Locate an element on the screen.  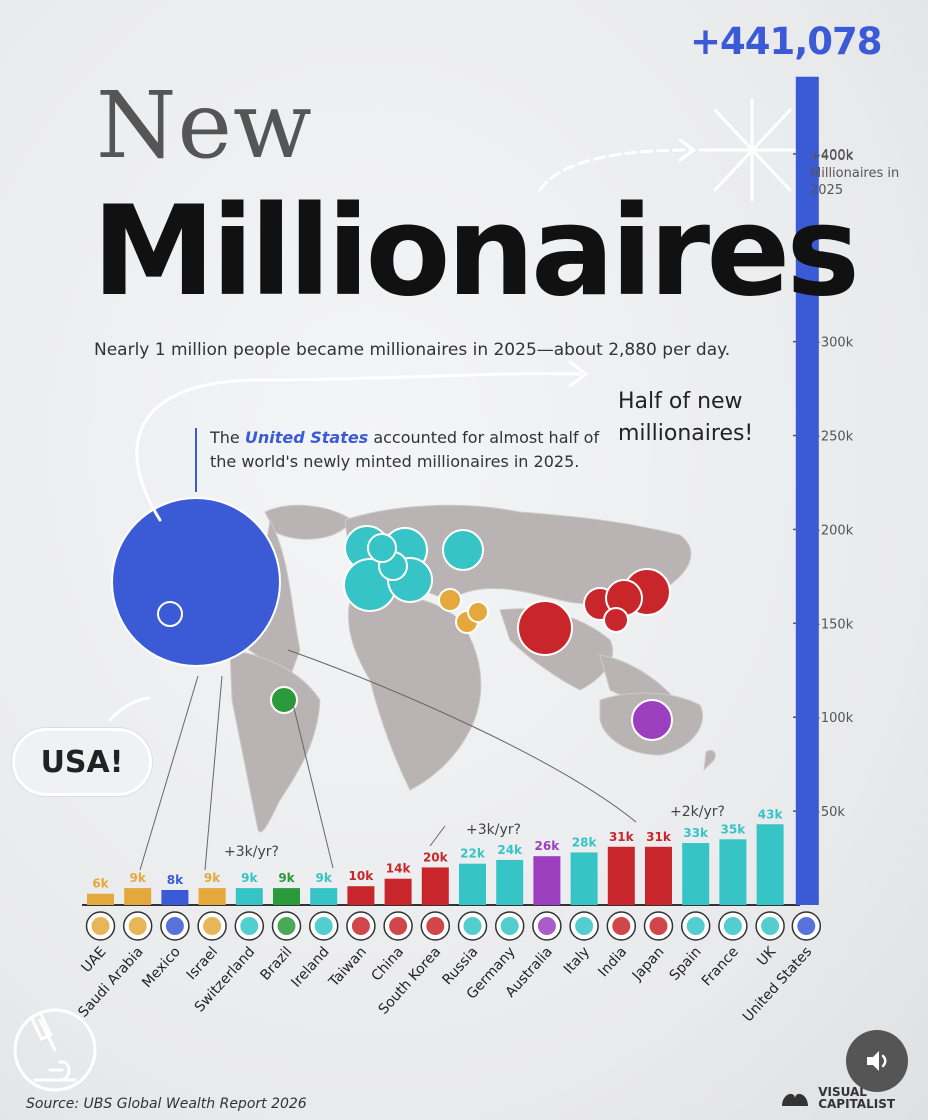
value-label: 43k is located at coordinates (771, 814).